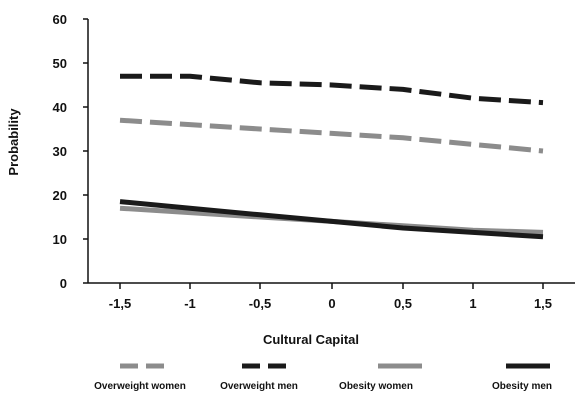  I want to click on y-tick-label: 40, so click(60, 107).